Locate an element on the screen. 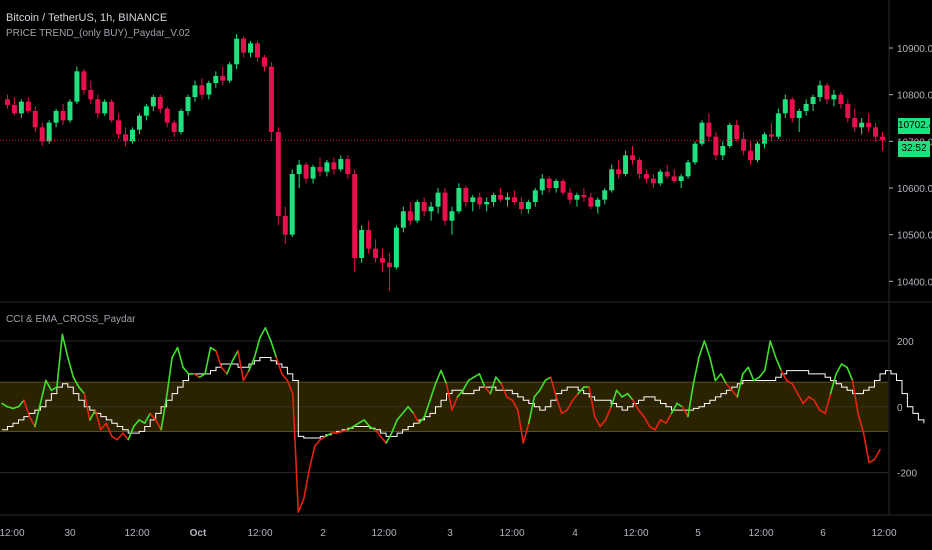 This screenshot has width=932, height=550. price-indicator-name: PRICE TREND_(only BUY)_Paydar_V.02 is located at coordinates (98, 33).